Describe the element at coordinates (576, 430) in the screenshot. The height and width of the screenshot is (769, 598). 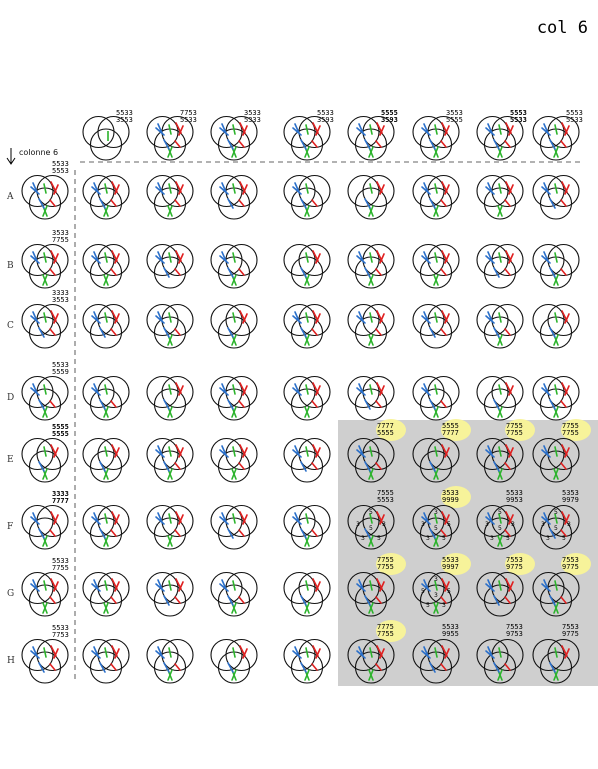
I see `highlight-blob` at that location.